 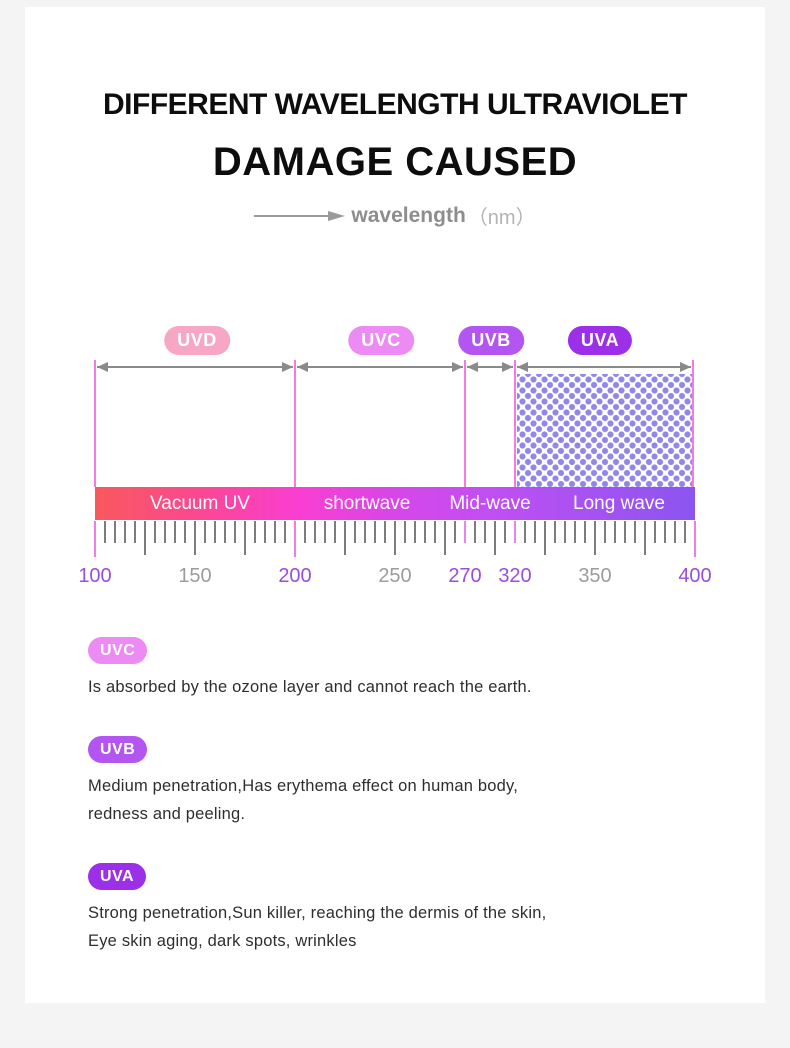 I want to click on section-badge-uvb: UVB, so click(x=118, y=749).